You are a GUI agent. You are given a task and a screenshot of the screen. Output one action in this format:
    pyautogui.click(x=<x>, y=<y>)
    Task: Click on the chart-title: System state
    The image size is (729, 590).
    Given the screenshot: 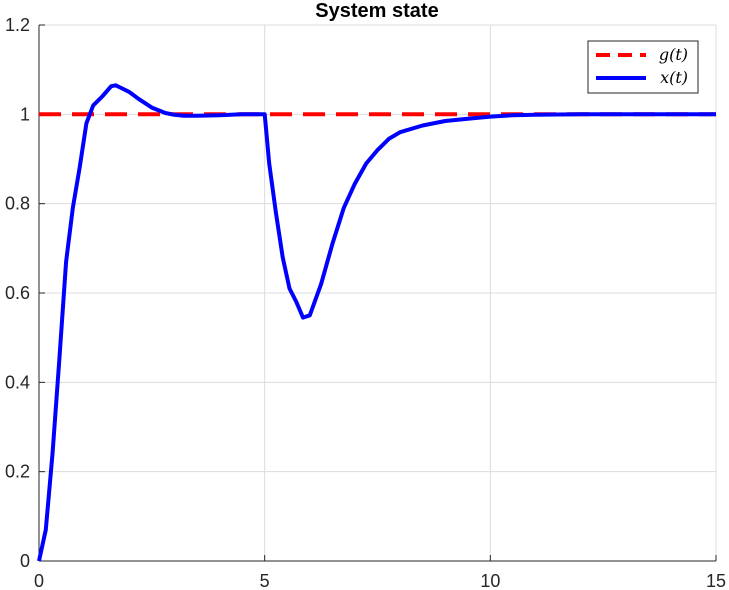 What is the action you would take?
    pyautogui.click(x=376, y=11)
    